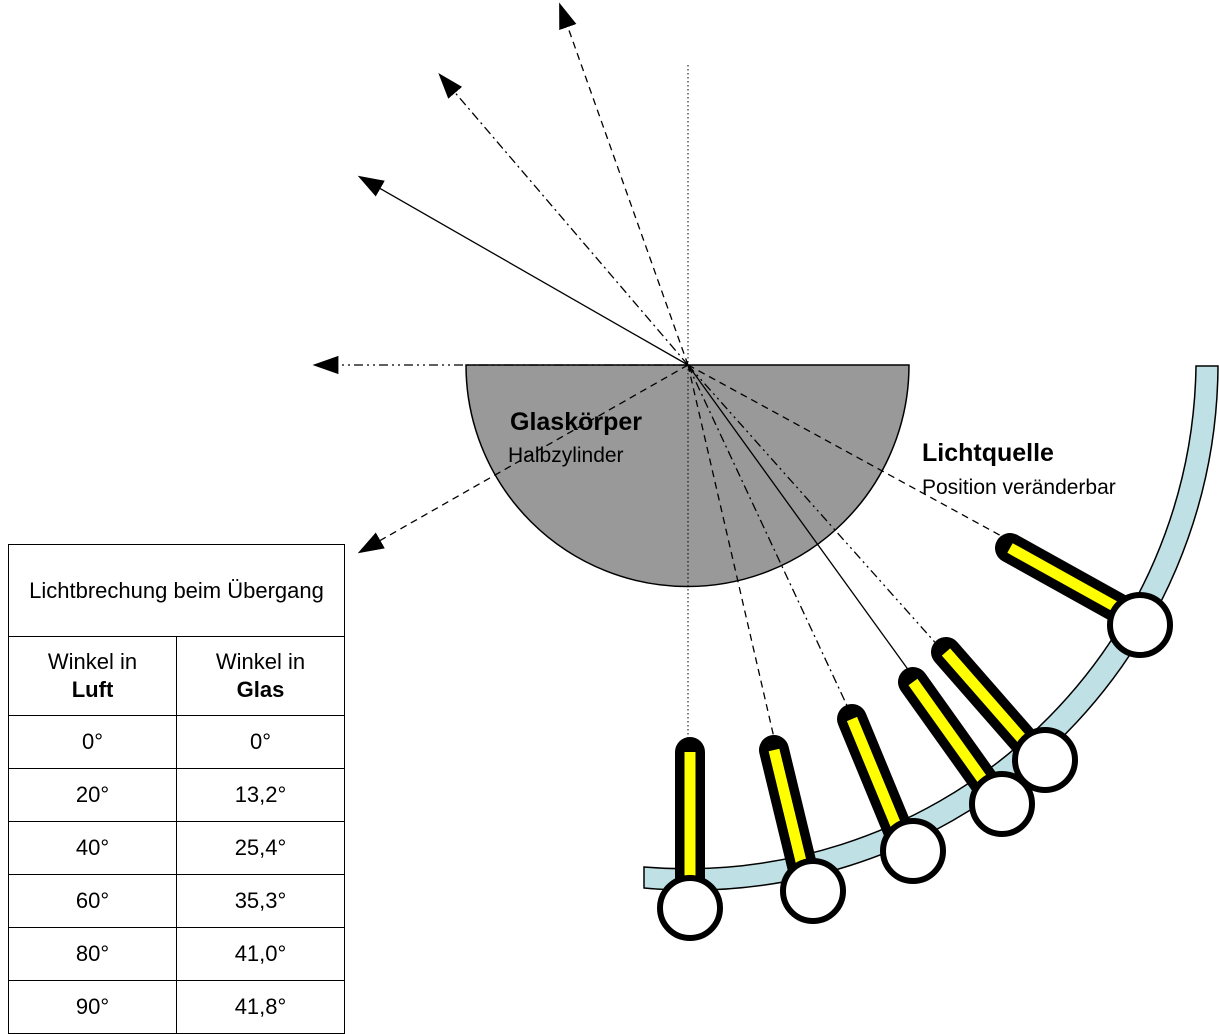  What do you see at coordinates (92, 901) in the screenshot?
I see `air-angle: 60°` at bounding box center [92, 901].